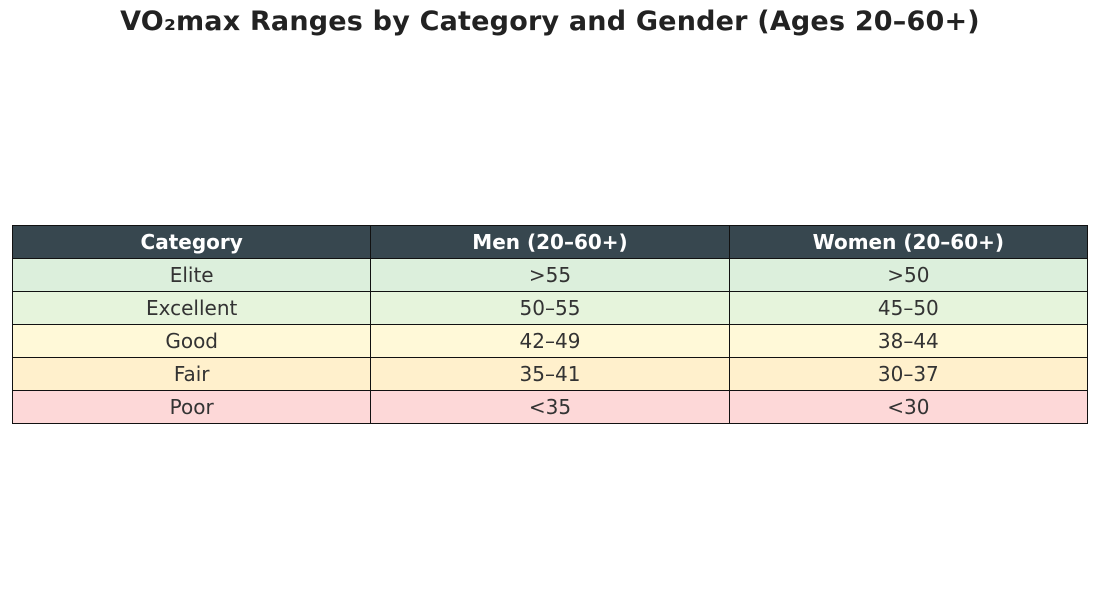 This screenshot has width=1100, height=601. Describe the element at coordinates (191, 374) in the screenshot. I see `category-cell: Fair` at that location.